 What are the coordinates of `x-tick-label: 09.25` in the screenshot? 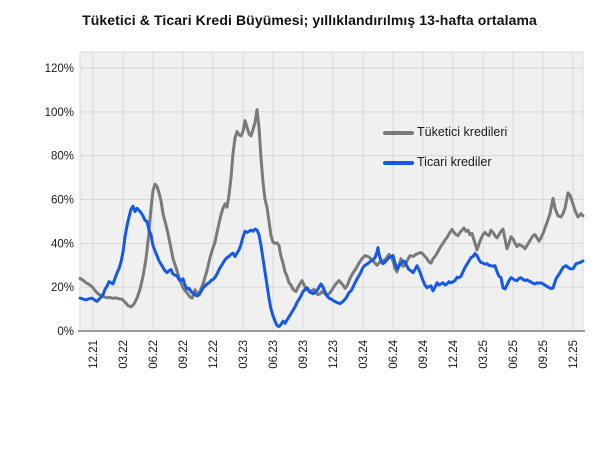 It's located at (544, 354).